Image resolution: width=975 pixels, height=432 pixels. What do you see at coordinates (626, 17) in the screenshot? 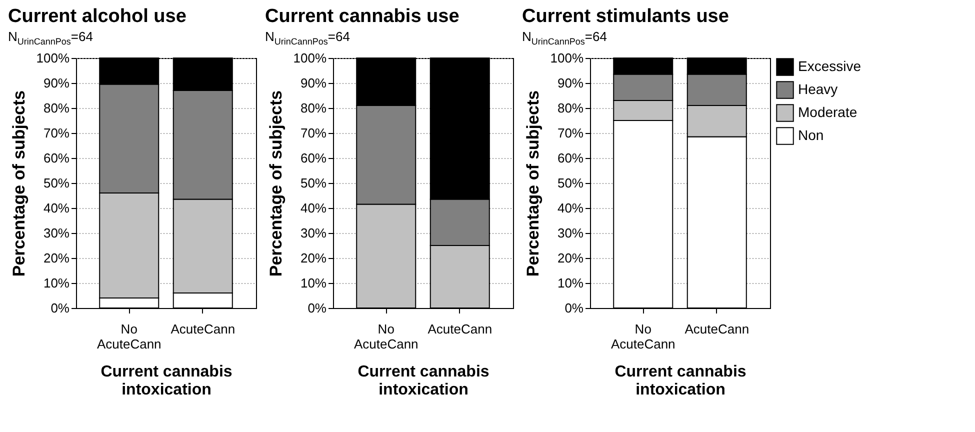
I see `chart-title: Current stimulants use` at bounding box center [626, 17].